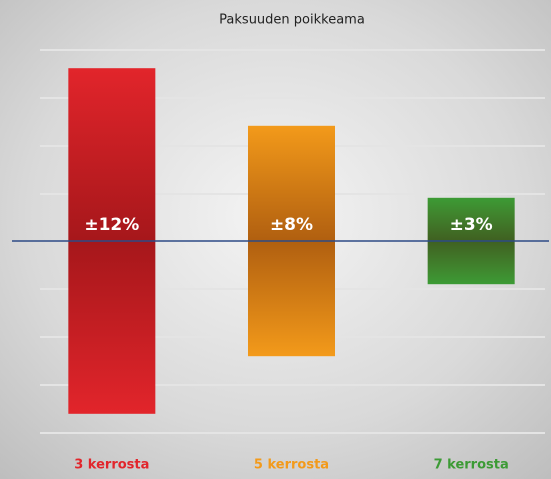  Describe the element at coordinates (471, 225) in the screenshot. I see `value-label: ±3%` at that location.